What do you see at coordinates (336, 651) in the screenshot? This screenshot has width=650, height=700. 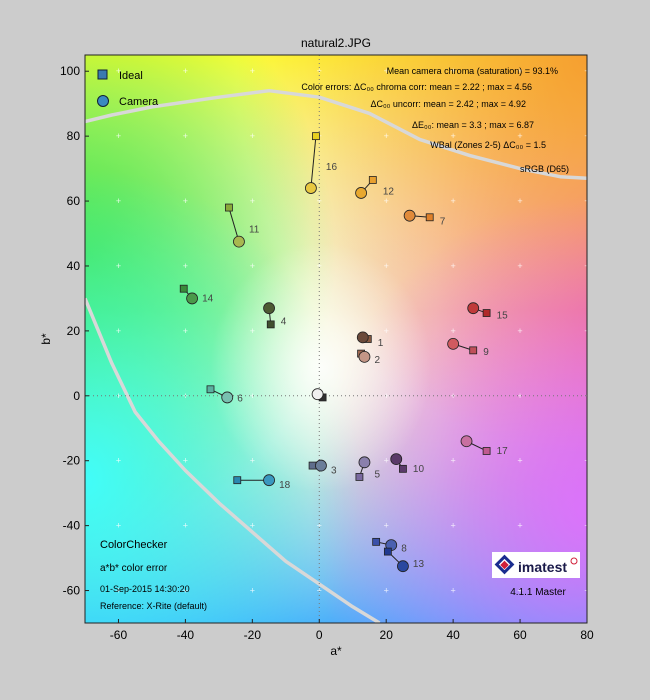 I see `x-axis-label: a*` at bounding box center [336, 651].